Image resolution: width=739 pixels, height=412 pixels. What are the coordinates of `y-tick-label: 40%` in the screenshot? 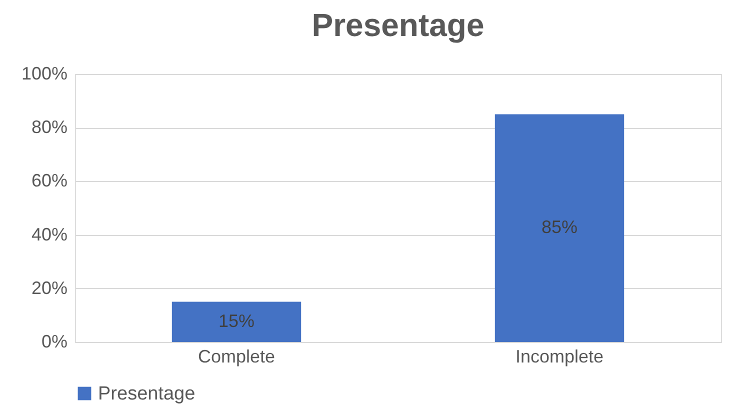 It's located at (49, 234).